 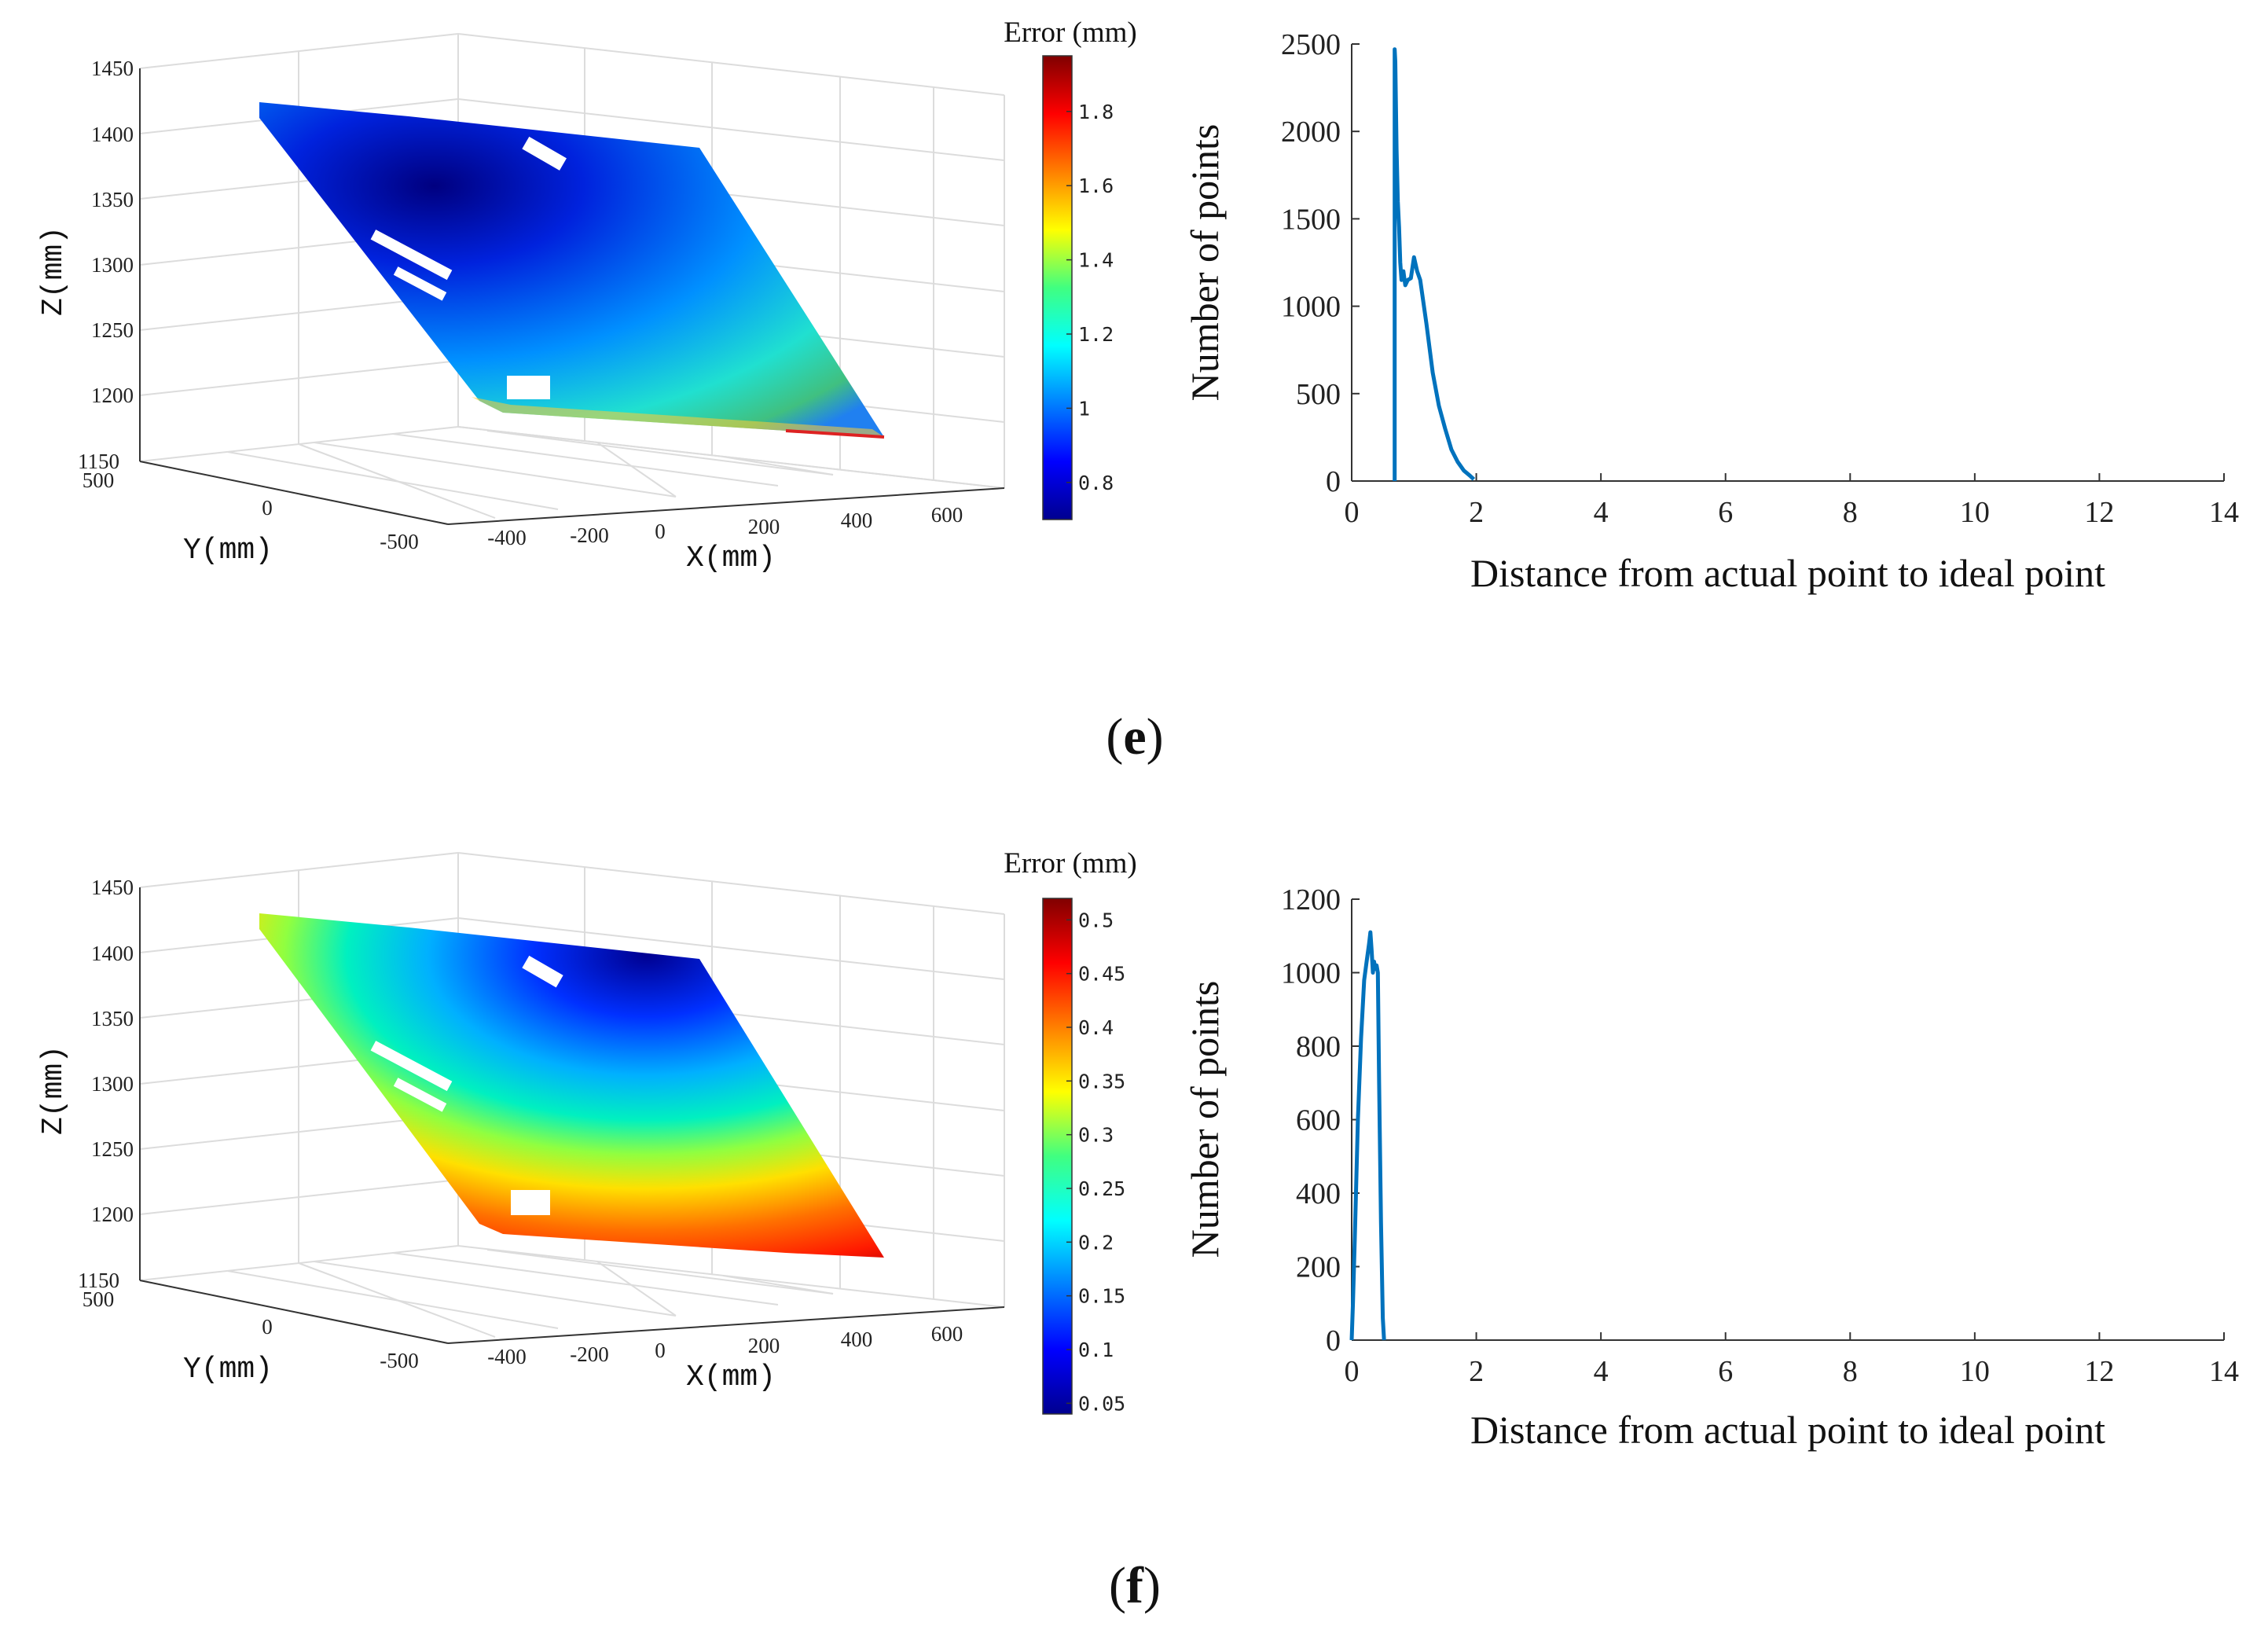 What do you see at coordinates (1096, 334) in the screenshot?
I see `colorbar-tick-label: 1.2` at bounding box center [1096, 334].